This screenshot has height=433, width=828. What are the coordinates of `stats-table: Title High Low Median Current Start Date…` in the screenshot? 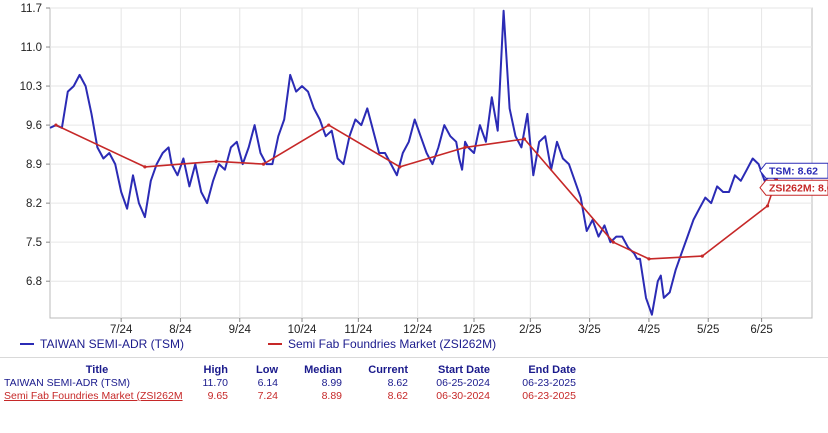 It's located at (414, 383).